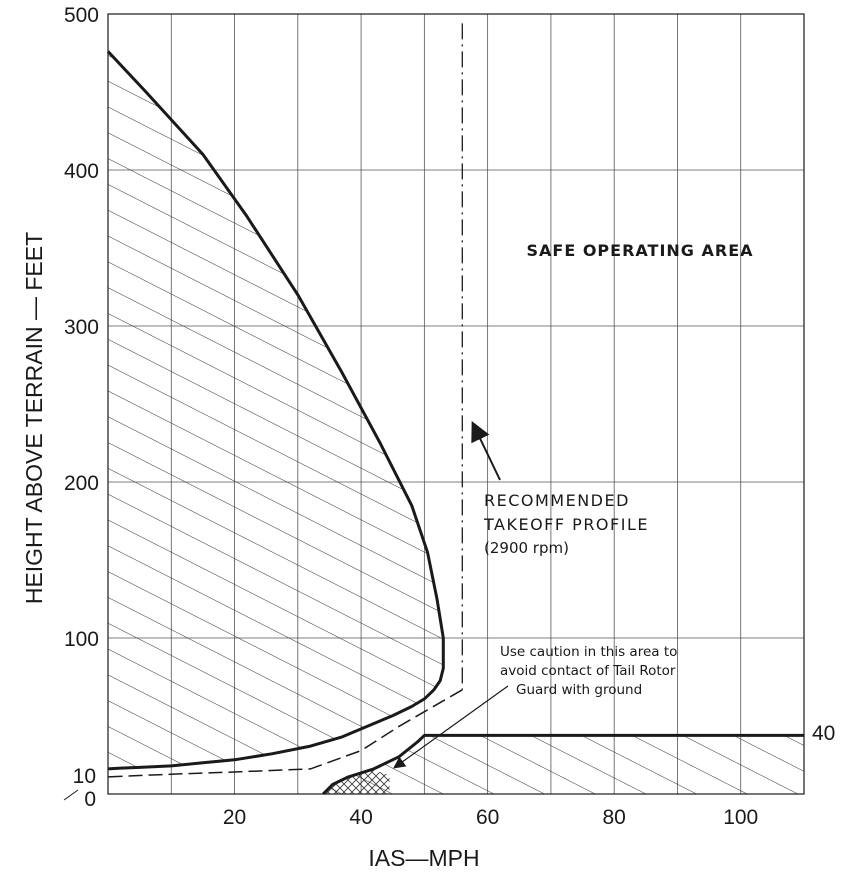 The image size is (848, 896). What do you see at coordinates (526, 548) in the screenshot?
I see `takeoff-label-line3: (2900 rpm)` at bounding box center [526, 548].